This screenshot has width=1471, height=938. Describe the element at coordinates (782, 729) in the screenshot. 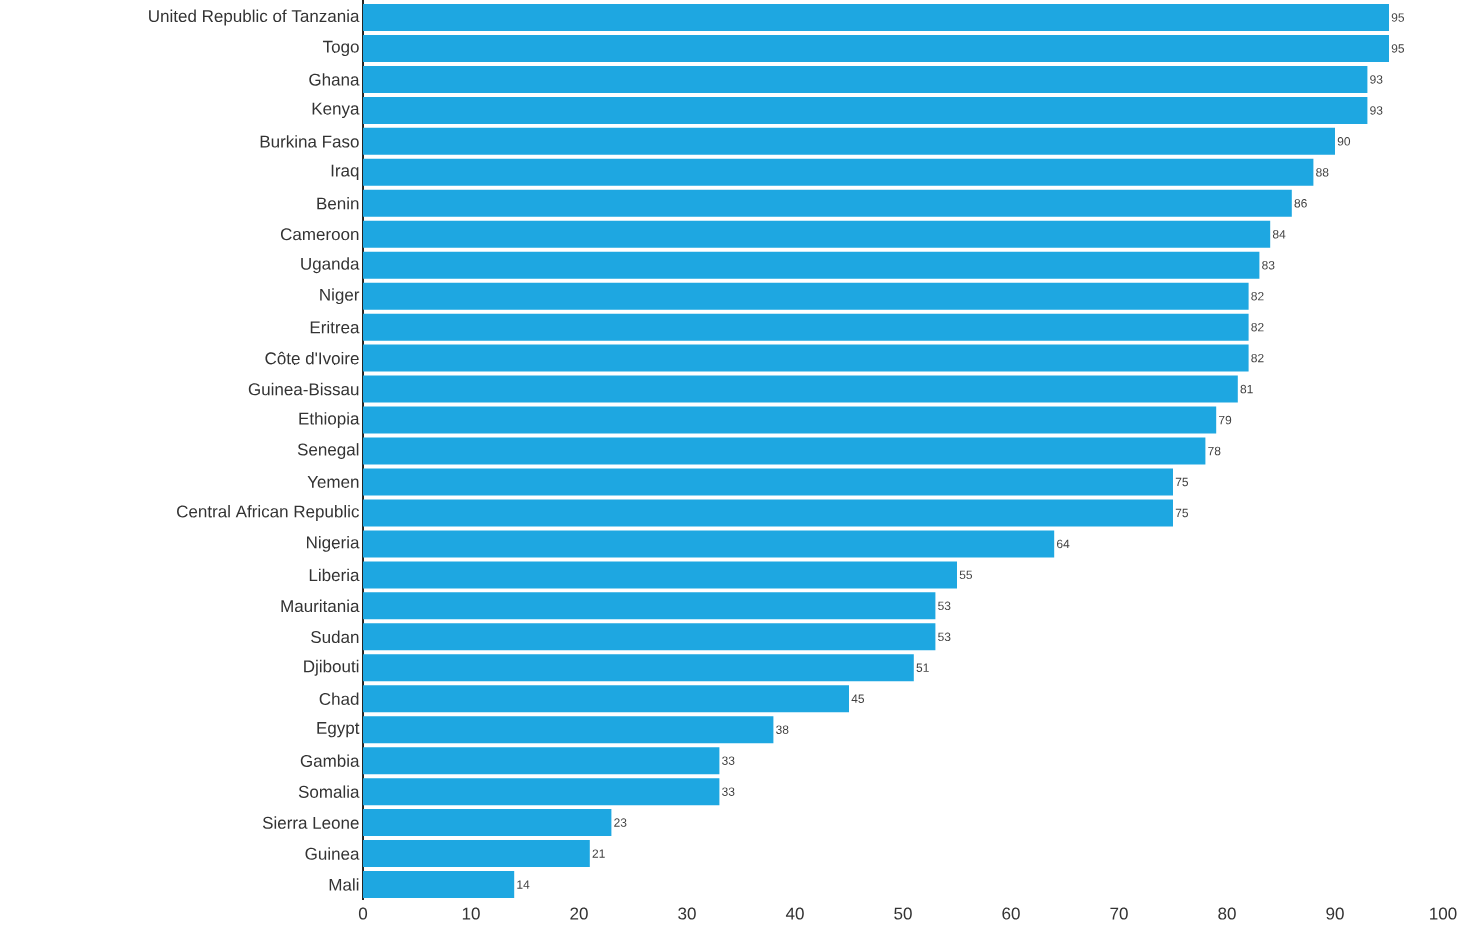

I see `data-label: 38` at that location.